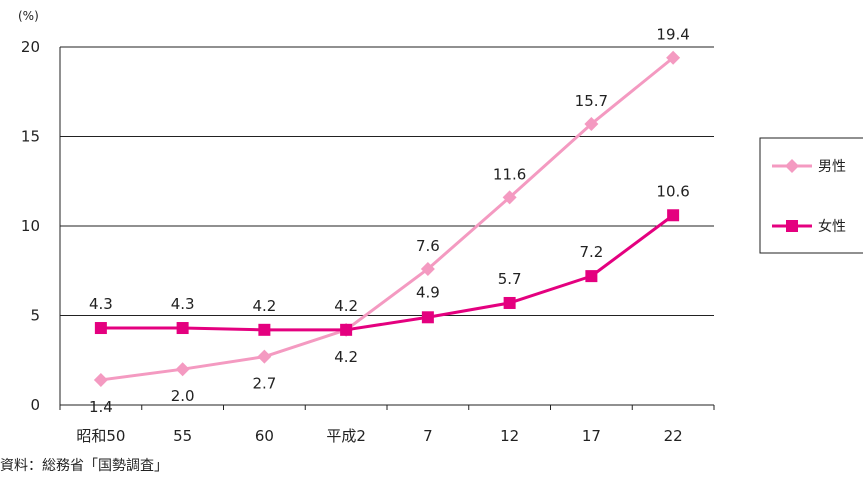 The height and width of the screenshot is (482, 863). Describe the element at coordinates (183, 396) in the screenshot. I see `data-label: 2.0` at that location.